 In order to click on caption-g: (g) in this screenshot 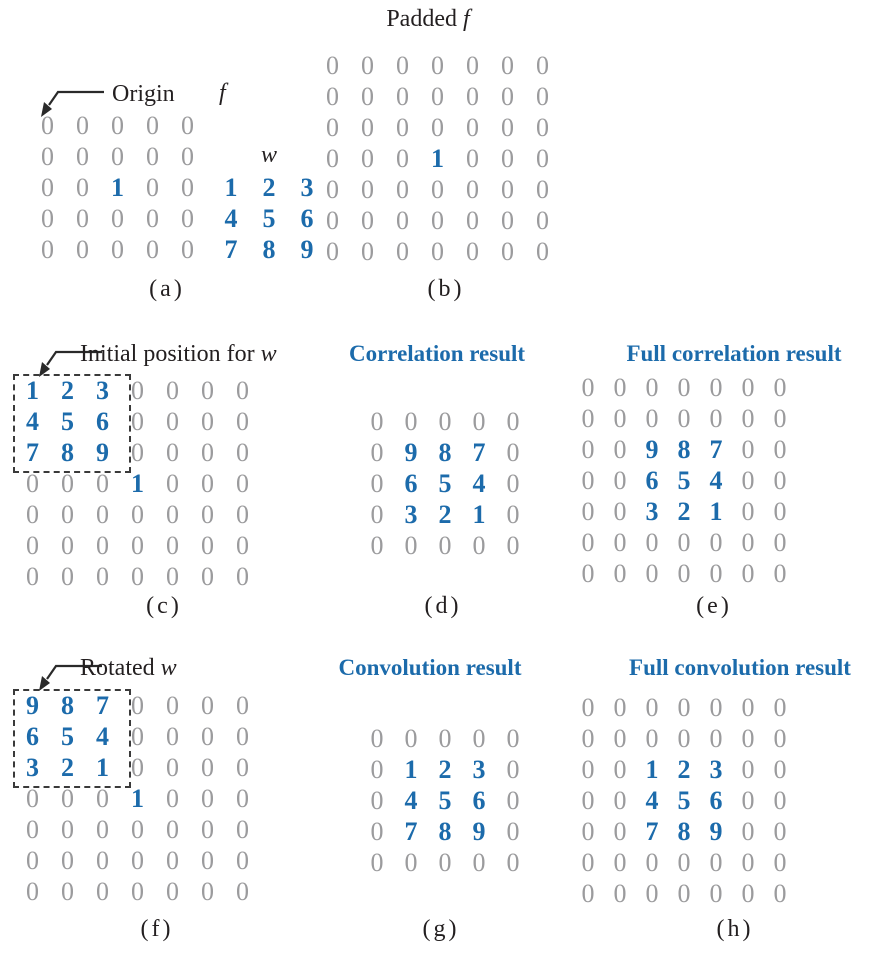, I will do `click(441, 929)`.